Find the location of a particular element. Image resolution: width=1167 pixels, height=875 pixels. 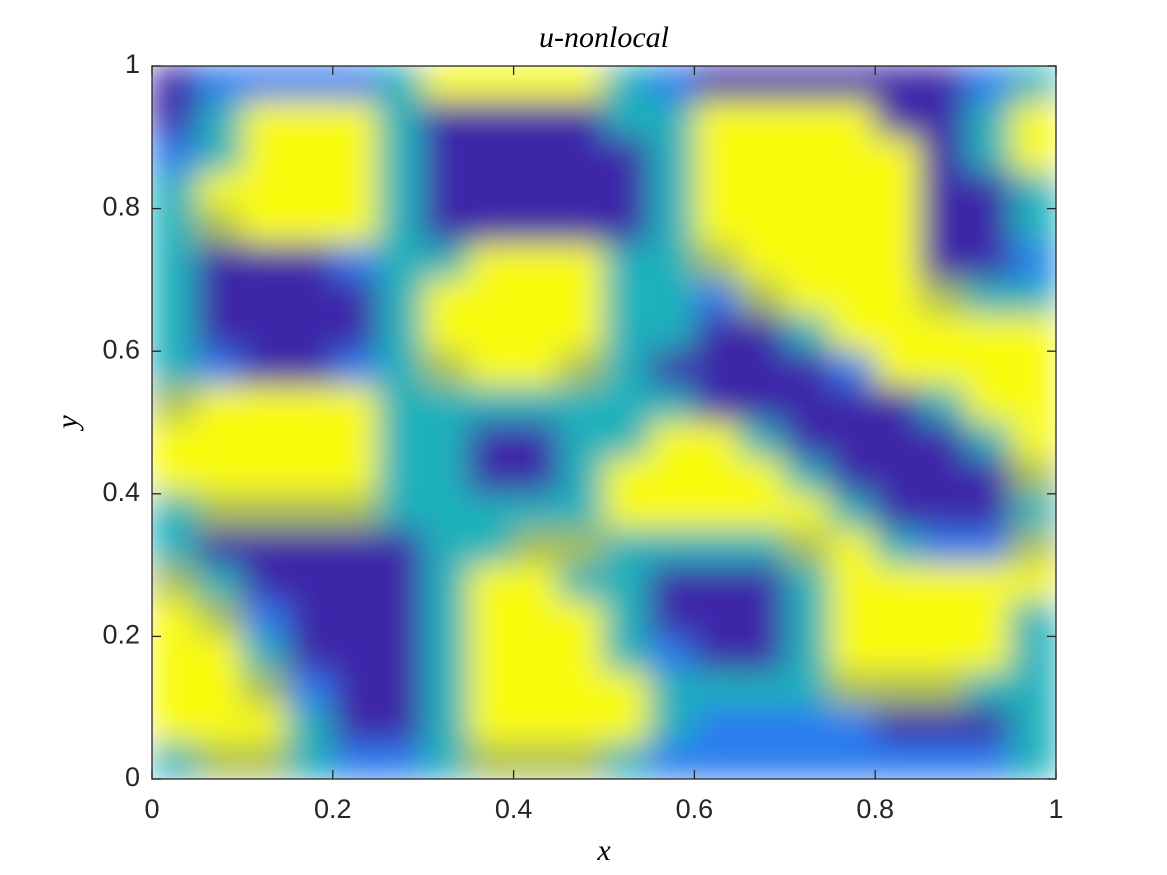

chart-title: u-nonlocal is located at coordinates (604, 37).